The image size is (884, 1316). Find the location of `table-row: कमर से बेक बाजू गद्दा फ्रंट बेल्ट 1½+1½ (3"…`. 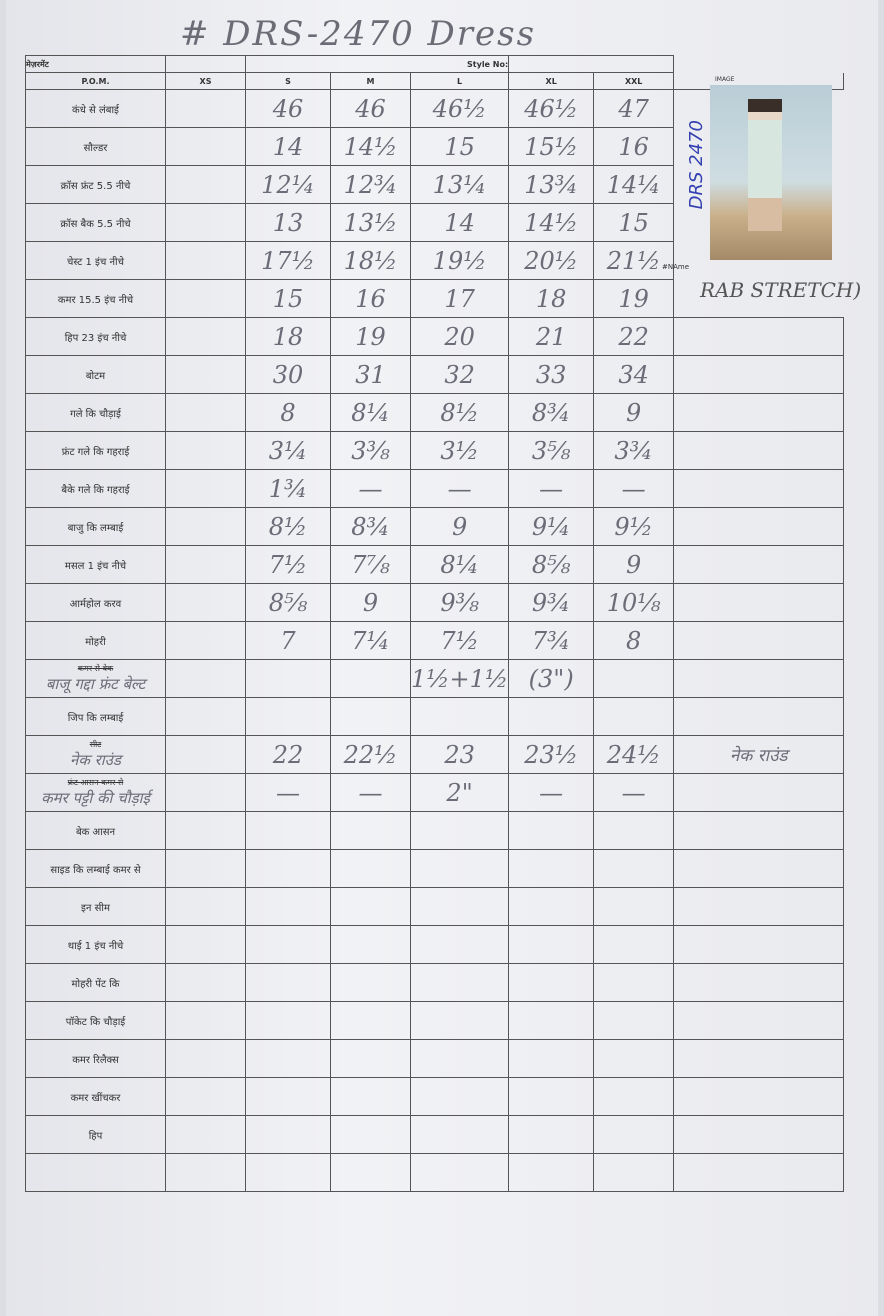

table-row: कमर से बेक बाजू गद्दा फ्रंट बेल्ट 1½+1½ (3"… is located at coordinates (435, 678).